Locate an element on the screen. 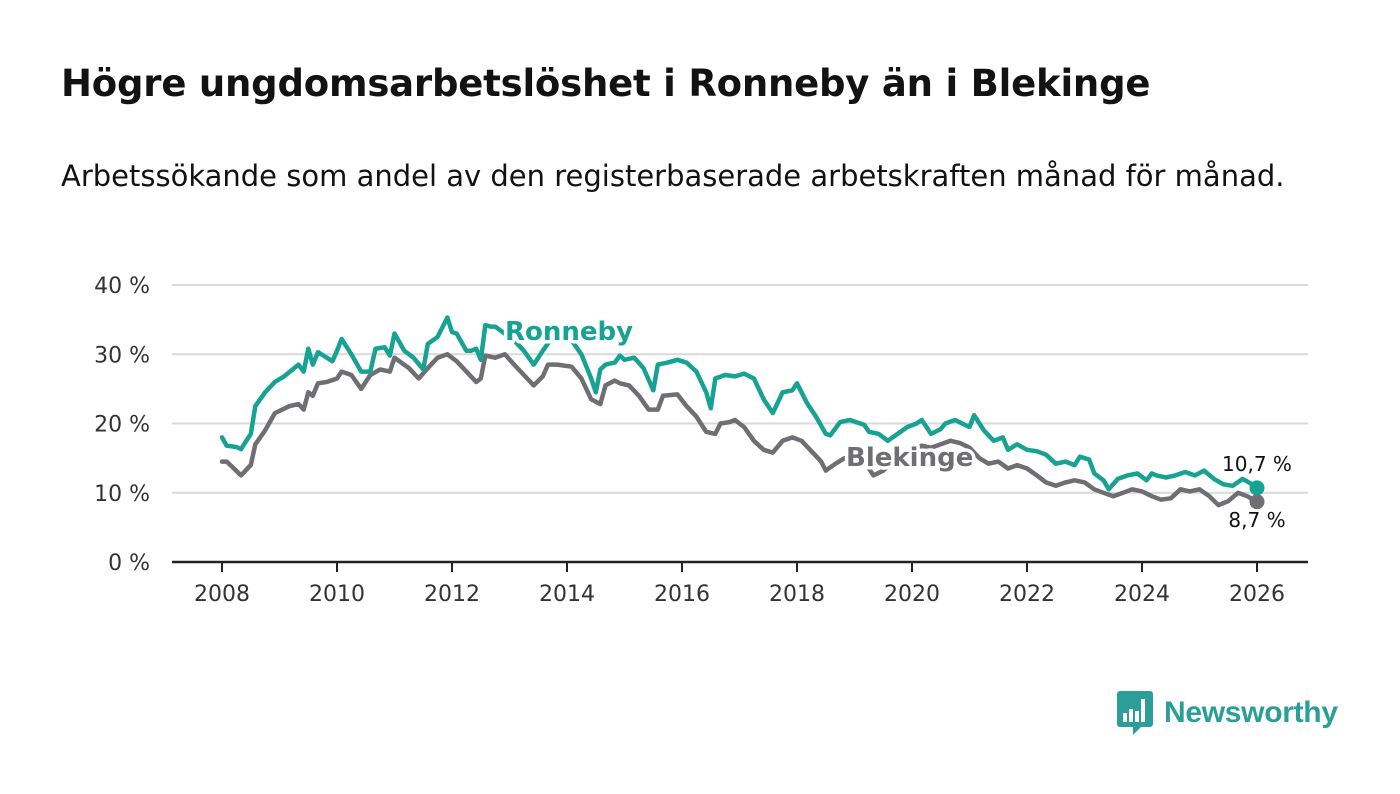  x-tick-label: 2024 is located at coordinates (1142, 594).